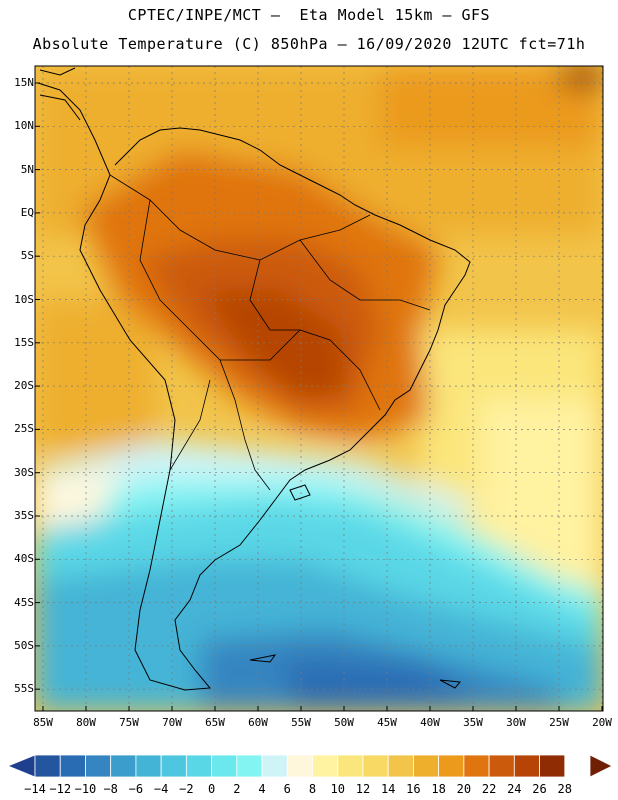 The image size is (618, 800). What do you see at coordinates (312, 789) in the screenshot?
I see `colorbar-label: 8` at bounding box center [312, 789].